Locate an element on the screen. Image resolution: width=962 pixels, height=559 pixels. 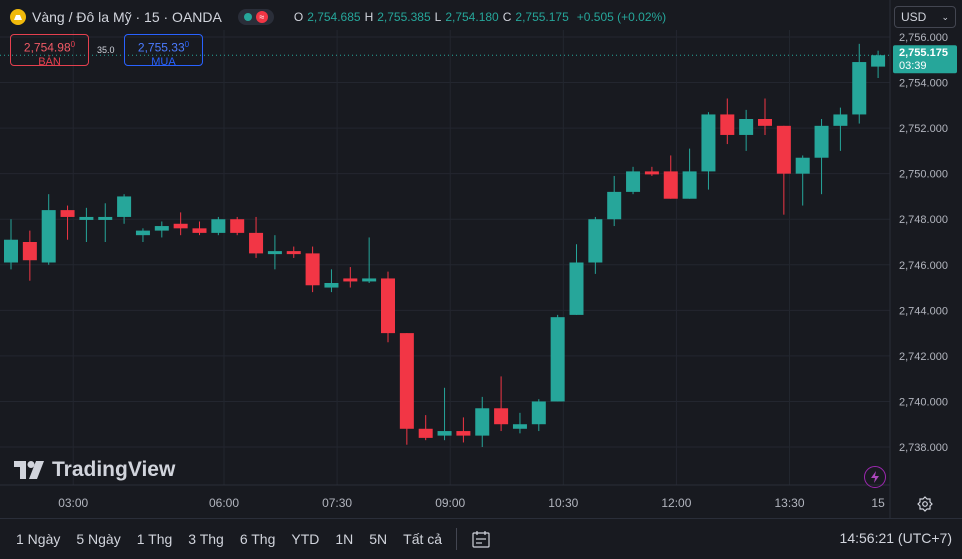
tradingview-logo: TradingView is located at coordinates (94, 470).